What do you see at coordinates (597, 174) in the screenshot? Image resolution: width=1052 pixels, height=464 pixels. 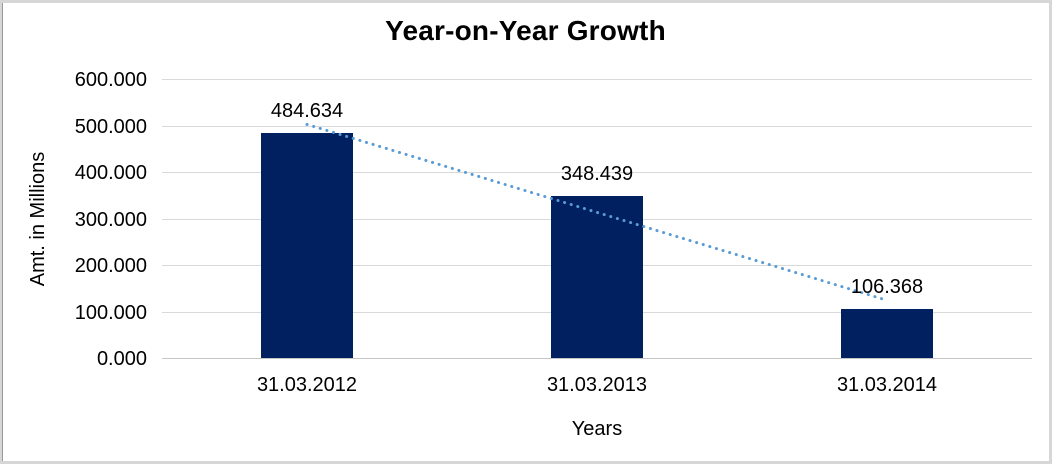 I see `data-label: 348.439` at bounding box center [597, 174].